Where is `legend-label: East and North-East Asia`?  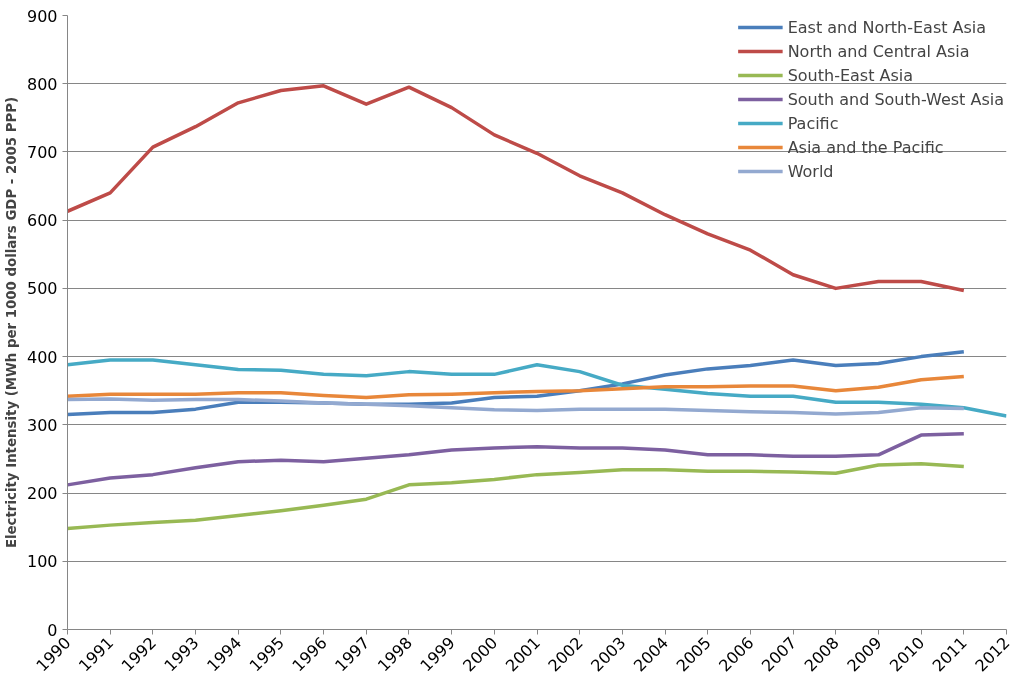 legend-label: East and North-East Asia is located at coordinates (887, 27).